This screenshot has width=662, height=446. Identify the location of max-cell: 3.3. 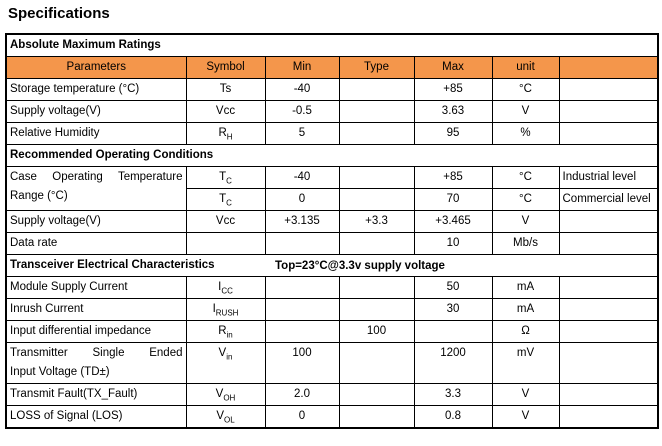
(453, 394).